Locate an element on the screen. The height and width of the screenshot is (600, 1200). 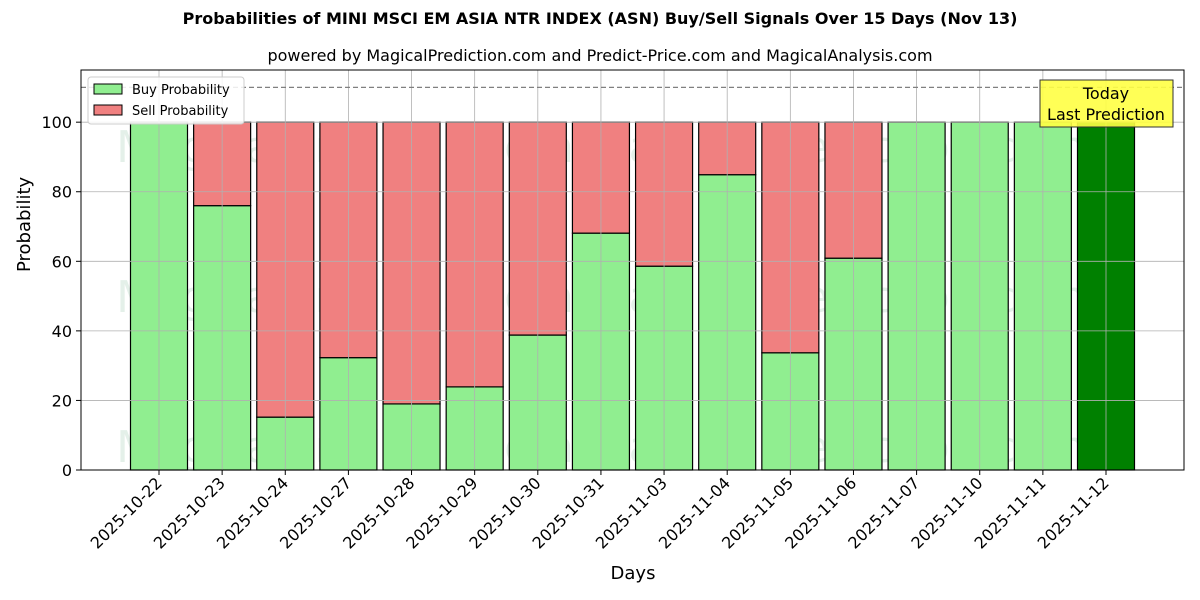
y-axis-label: Probability is located at coordinates (24, 224).